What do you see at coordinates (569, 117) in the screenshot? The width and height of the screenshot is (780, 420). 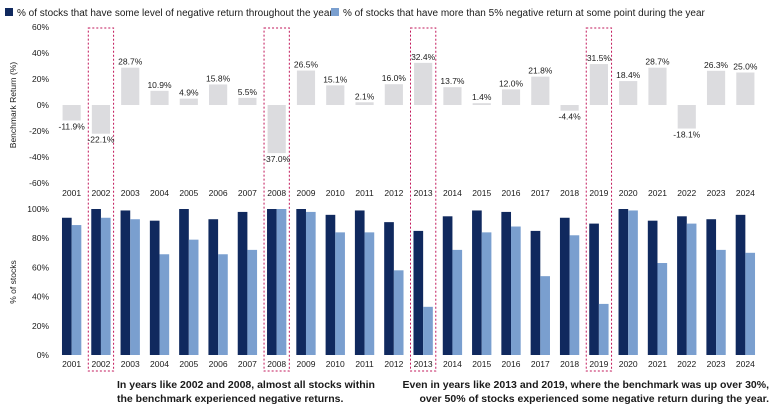 I see `benchmark-value-label: -4.4%` at bounding box center [569, 117].